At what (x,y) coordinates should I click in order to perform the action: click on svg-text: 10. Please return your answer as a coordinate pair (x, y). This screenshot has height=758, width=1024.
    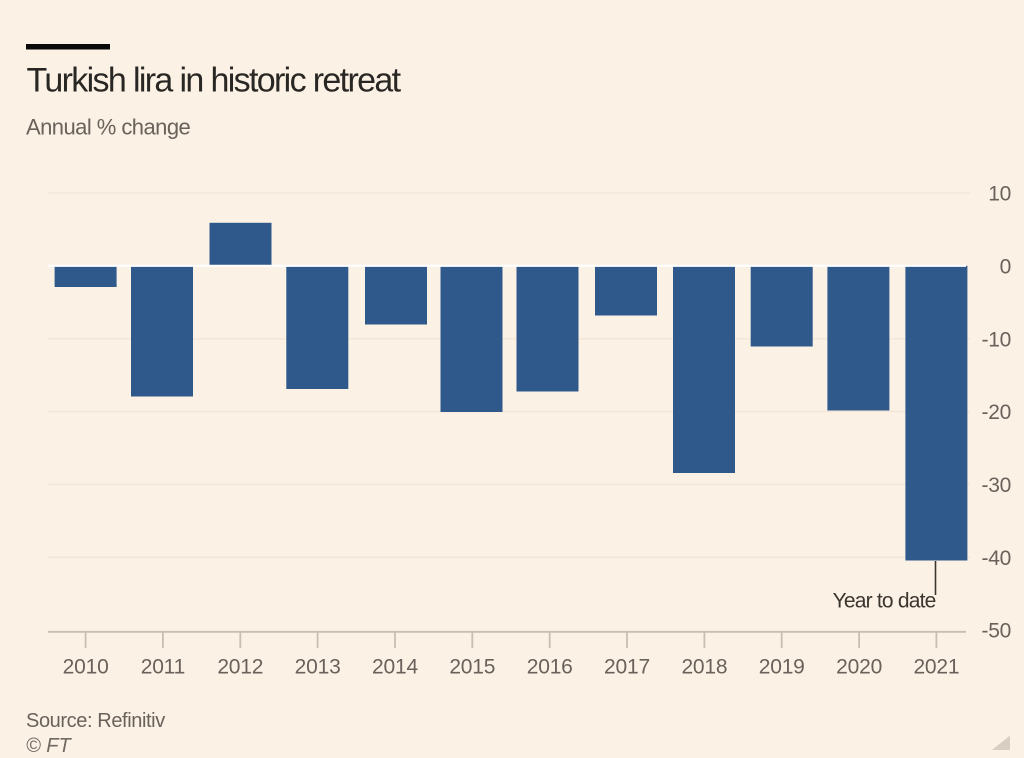
    Looking at the image, I should click on (999, 194).